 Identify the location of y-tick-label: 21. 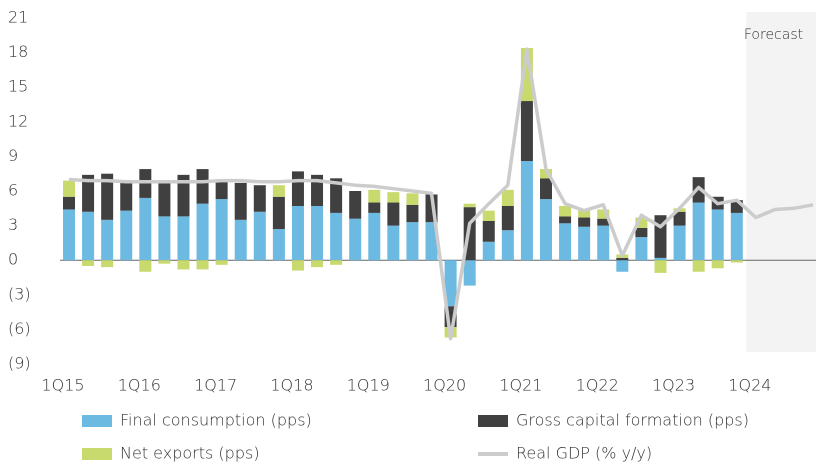
(18, 17).